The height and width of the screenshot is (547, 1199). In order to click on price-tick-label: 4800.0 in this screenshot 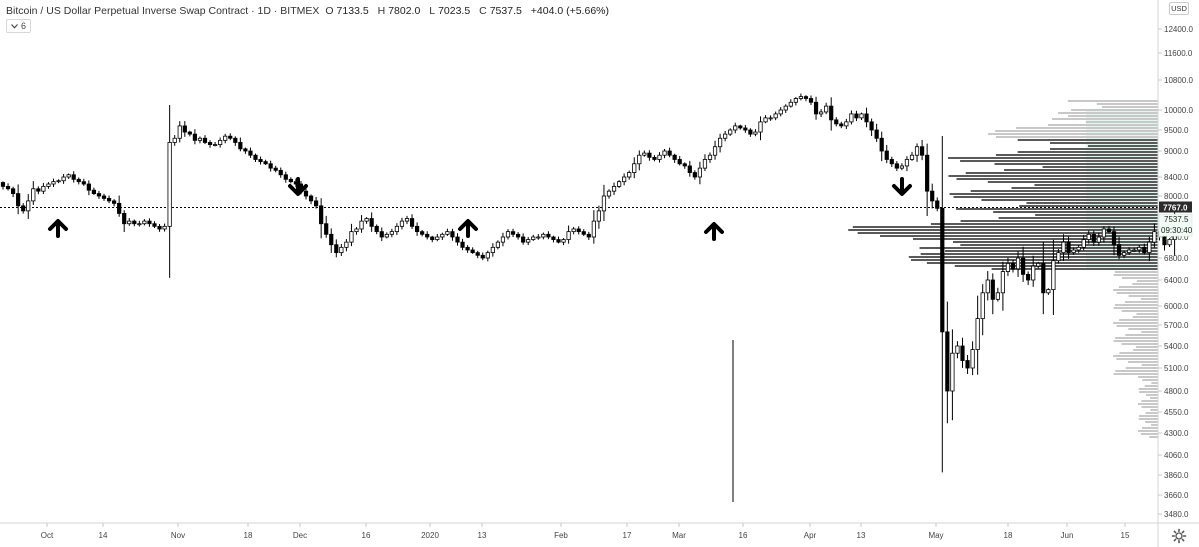, I will do `click(1176, 391)`.